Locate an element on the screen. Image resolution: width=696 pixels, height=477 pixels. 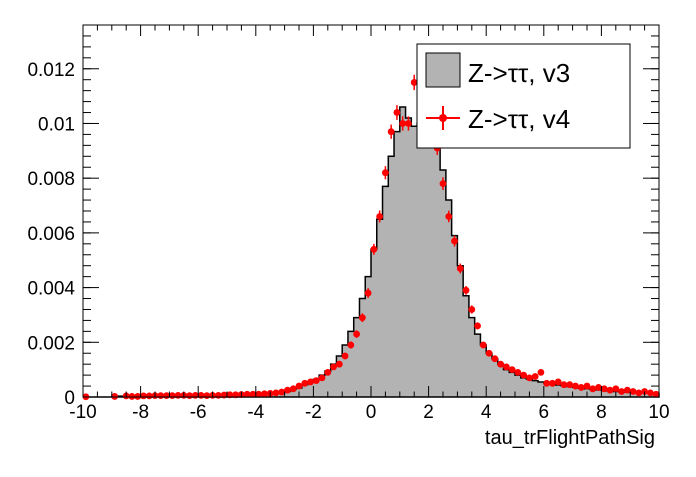
legend-label-v3: Z->ττ, v3 is located at coordinates (519, 73).